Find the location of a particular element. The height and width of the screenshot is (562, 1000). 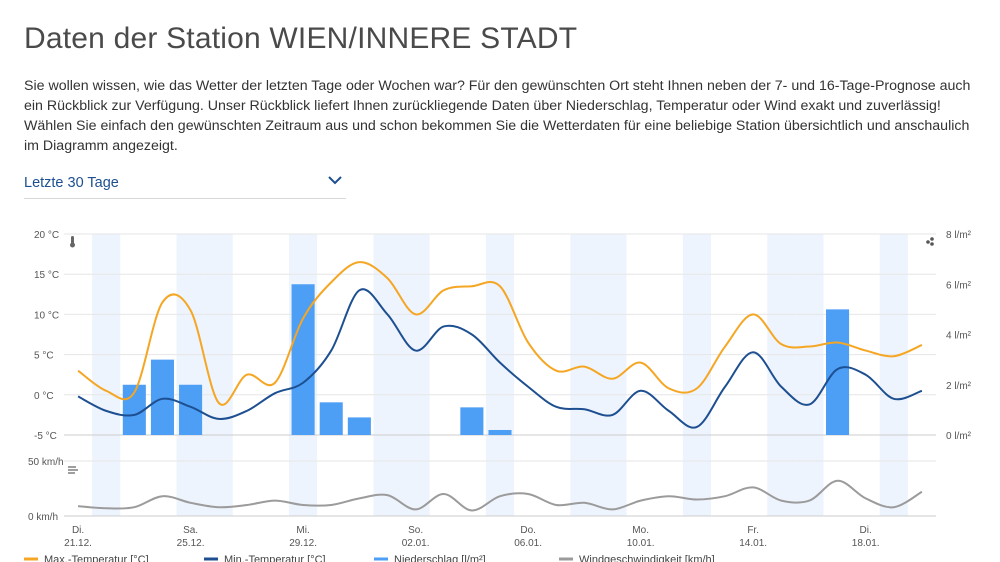

x-date-label: 29.12. is located at coordinates (303, 543).